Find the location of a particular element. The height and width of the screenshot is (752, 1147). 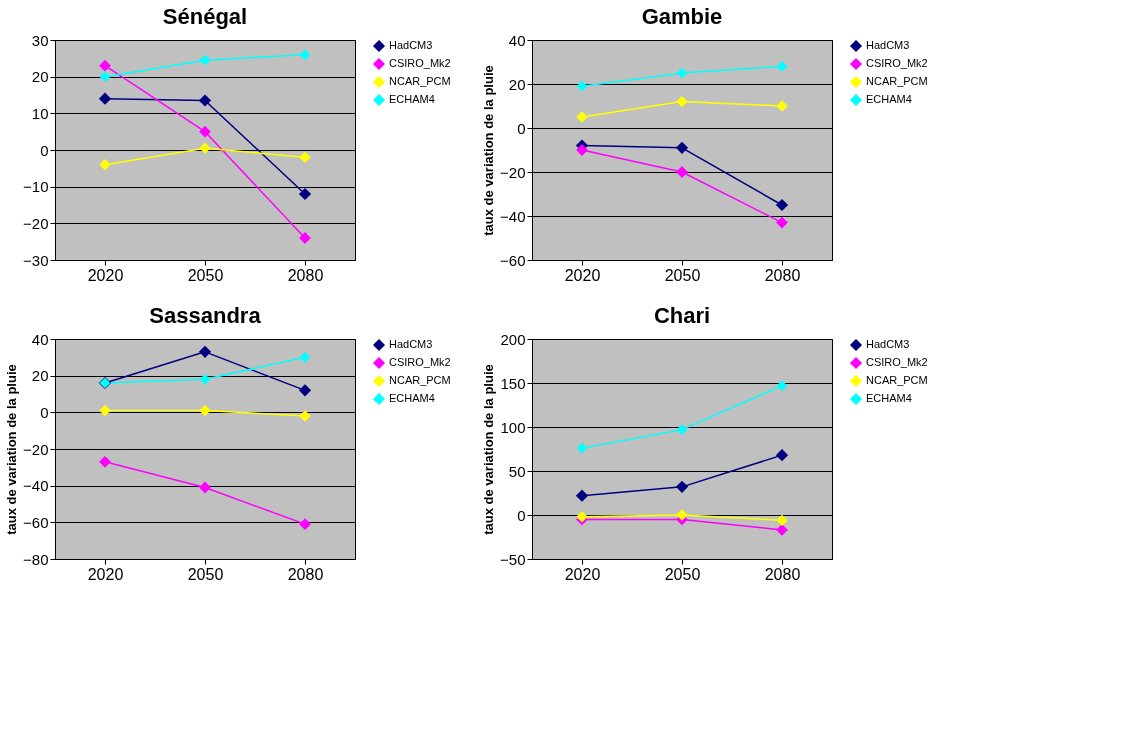

y-tick-label: 150 is located at coordinates (513, 383).